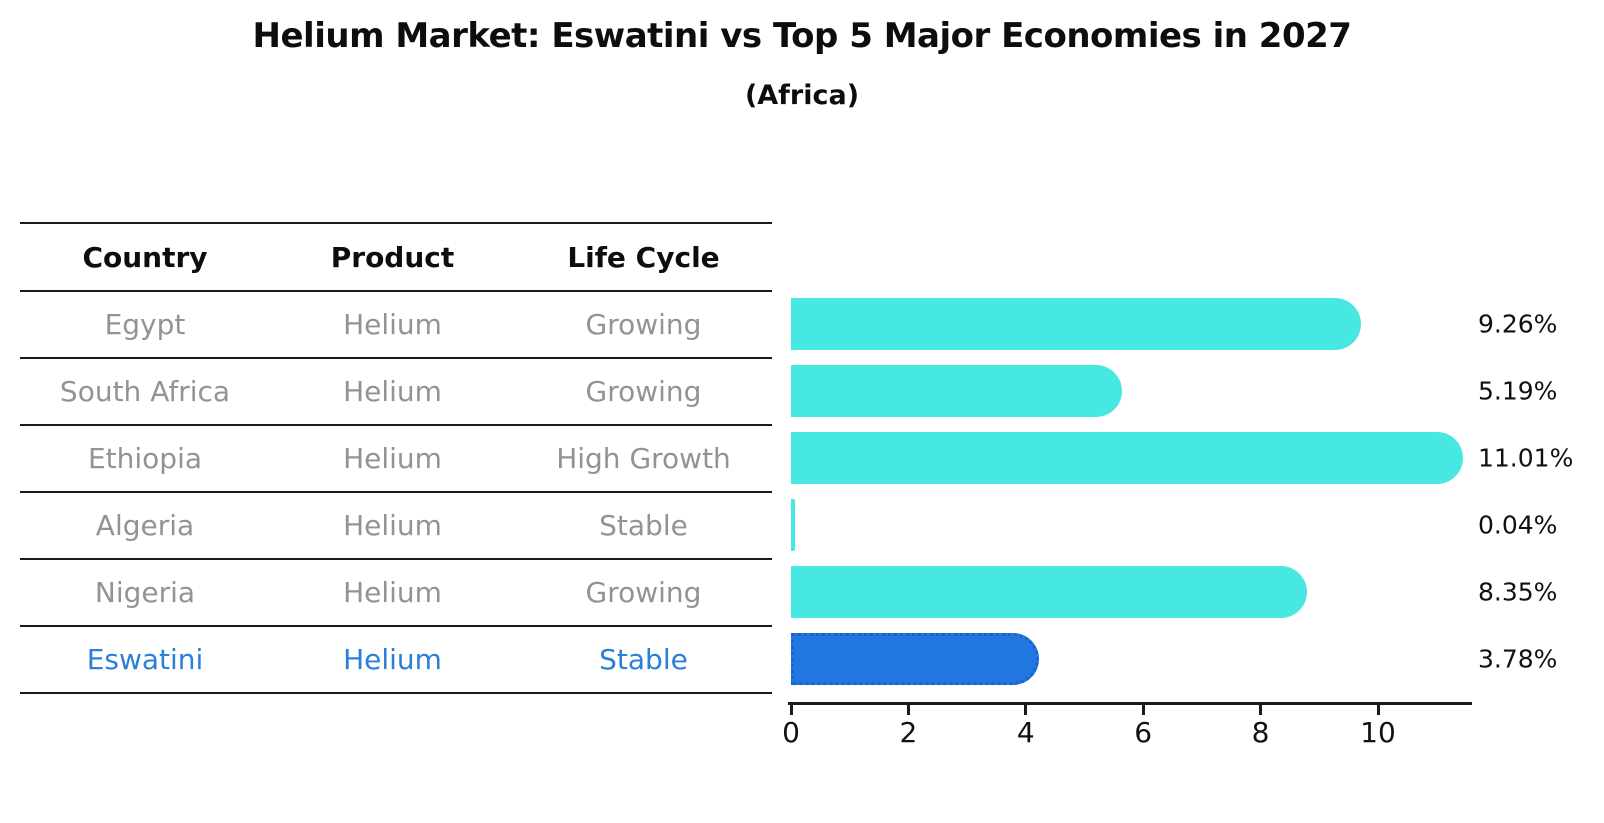 The width and height of the screenshot is (1604, 823). Describe the element at coordinates (793, 524) in the screenshot. I see `bar-algeria` at that location.